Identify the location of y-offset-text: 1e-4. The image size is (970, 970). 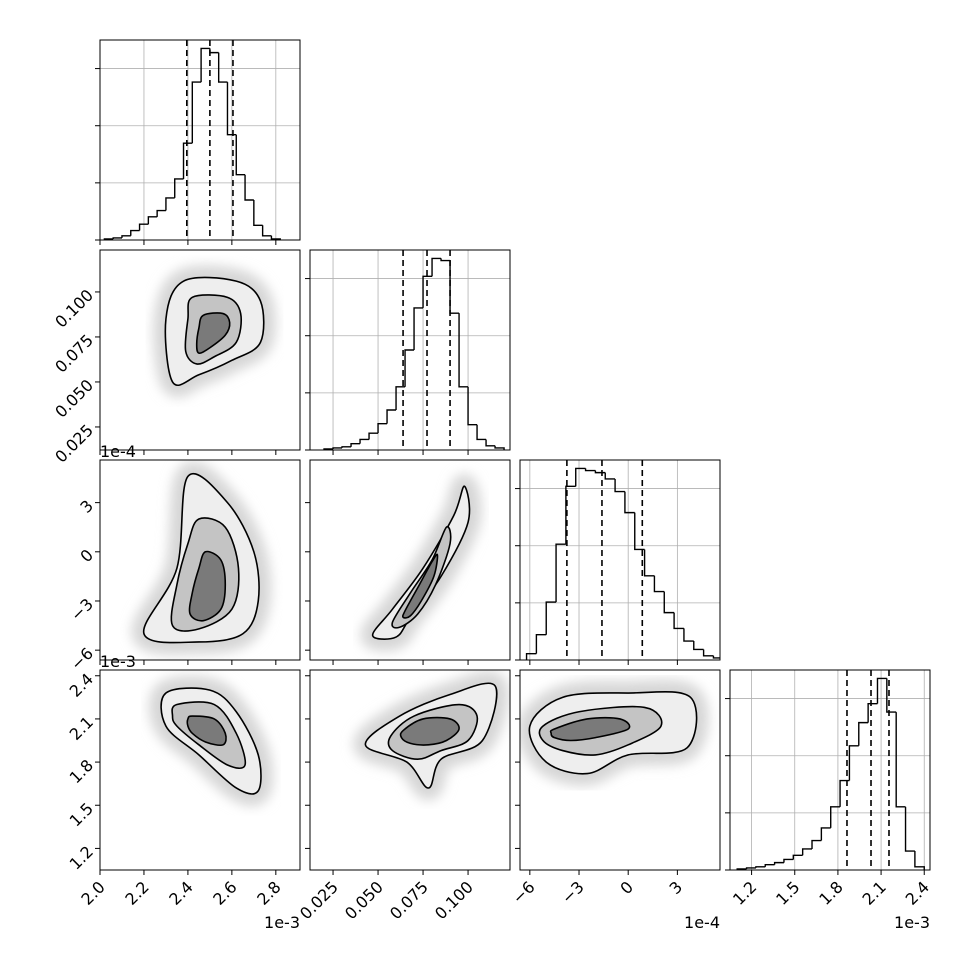
(118, 451).